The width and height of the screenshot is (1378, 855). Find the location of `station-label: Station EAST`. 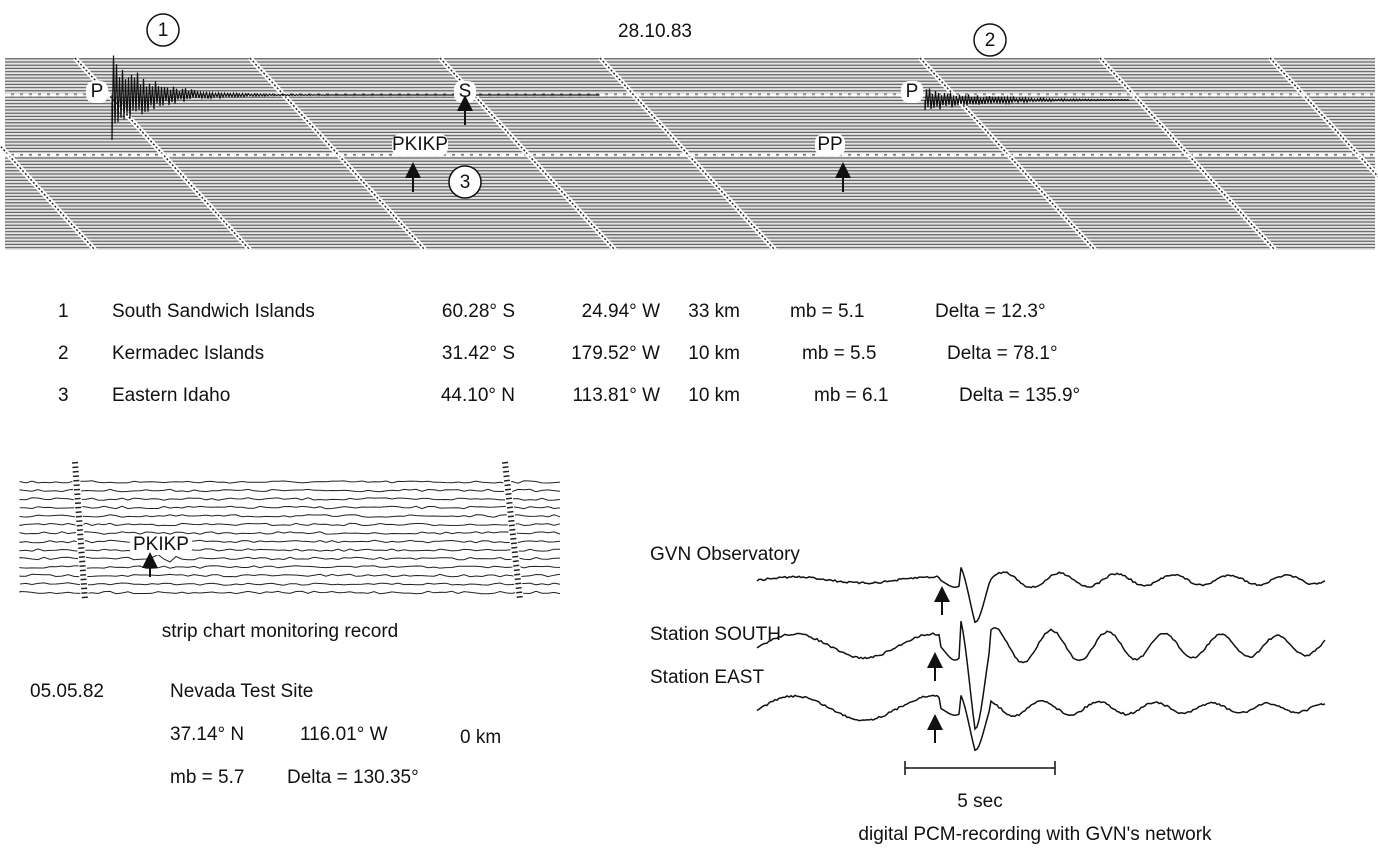

station-label: Station EAST is located at coordinates (707, 677).